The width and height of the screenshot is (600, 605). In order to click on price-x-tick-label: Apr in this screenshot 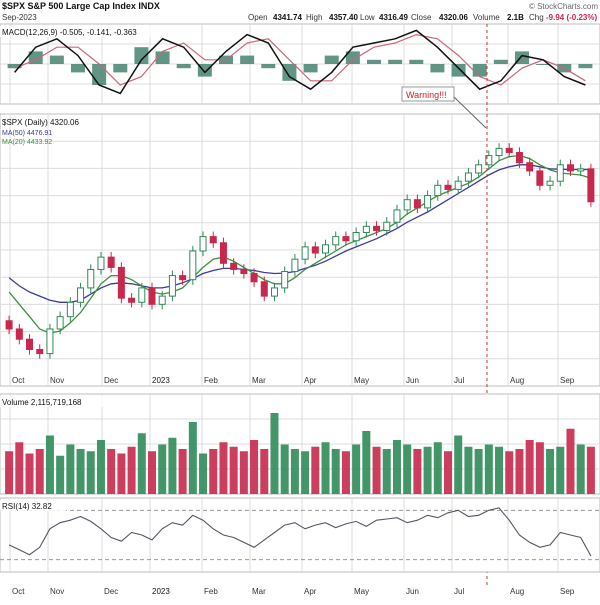, I will do `click(310, 380)`.